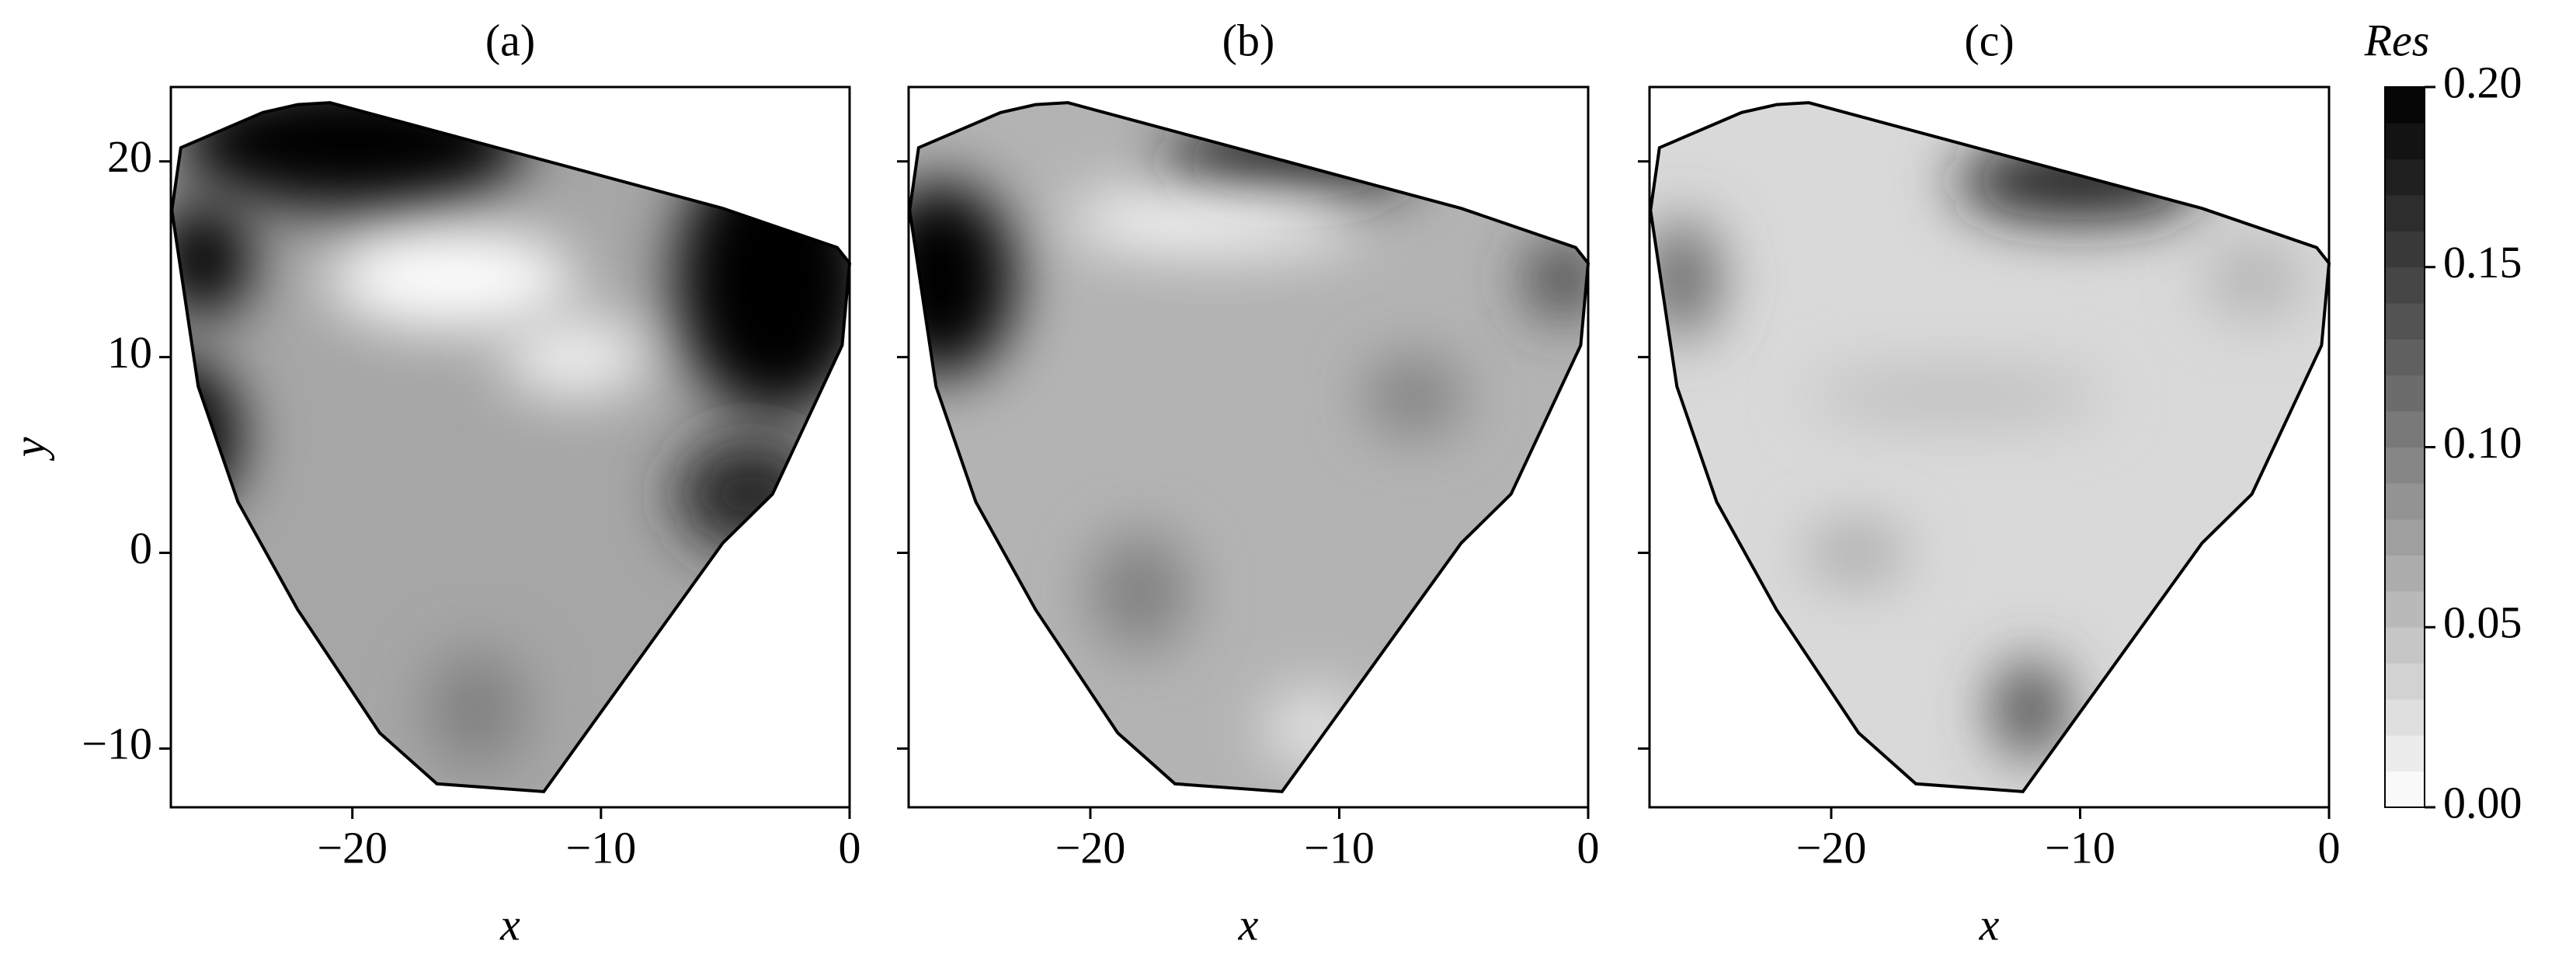 This screenshot has height=972, width=2576. I want to click on y-tick-label: −10, so click(117, 744).